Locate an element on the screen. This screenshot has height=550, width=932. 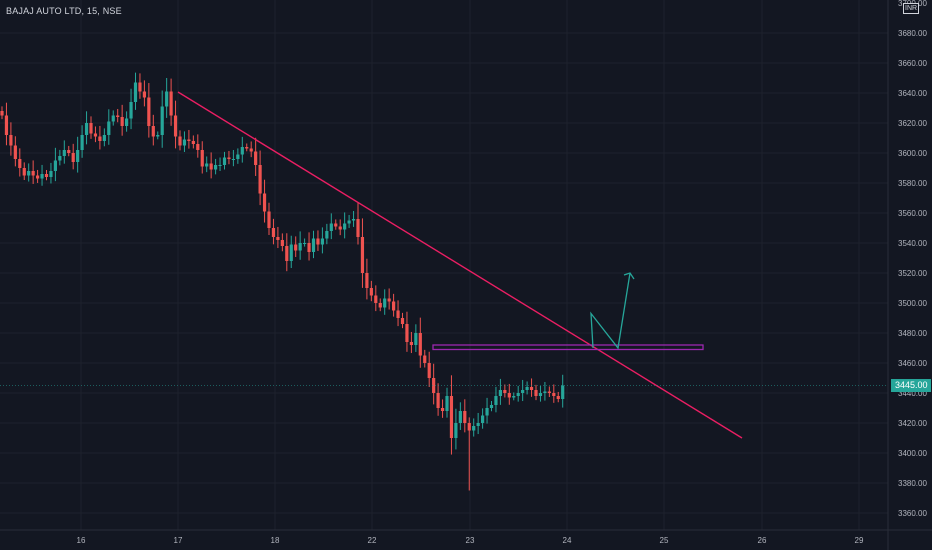
price-tick-label: 3640.00 is located at coordinates (912, 93).